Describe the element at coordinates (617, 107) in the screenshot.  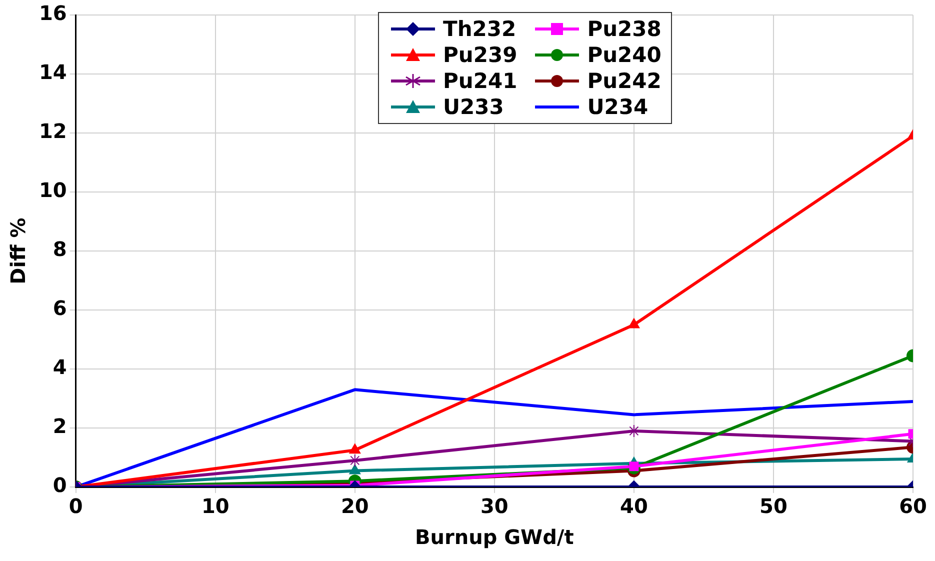
I see `legend-label: U234` at that location.